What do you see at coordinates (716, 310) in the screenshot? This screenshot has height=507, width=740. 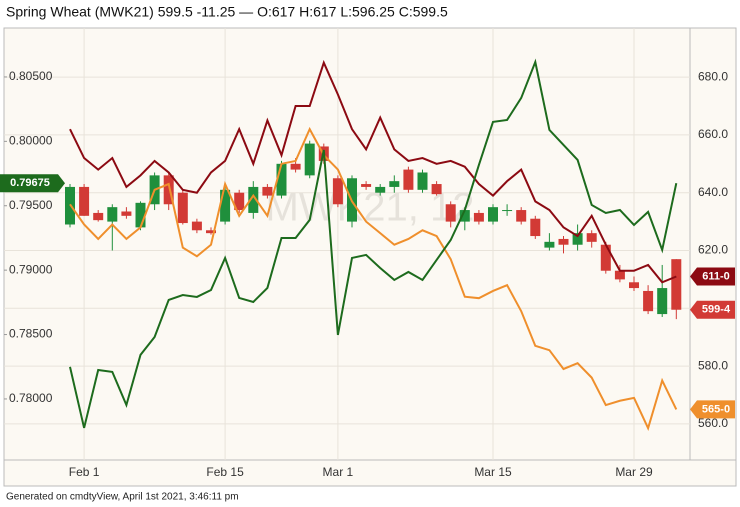 I see `last-value-label: 599-4` at bounding box center [716, 310].